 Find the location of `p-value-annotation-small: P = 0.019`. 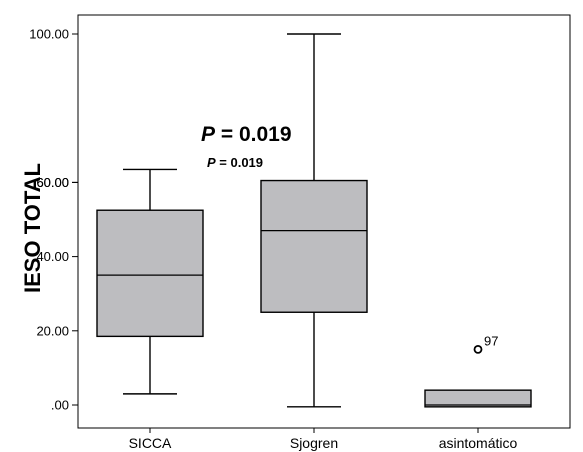

p-value-annotation-small: P = 0.019 is located at coordinates (235, 162).